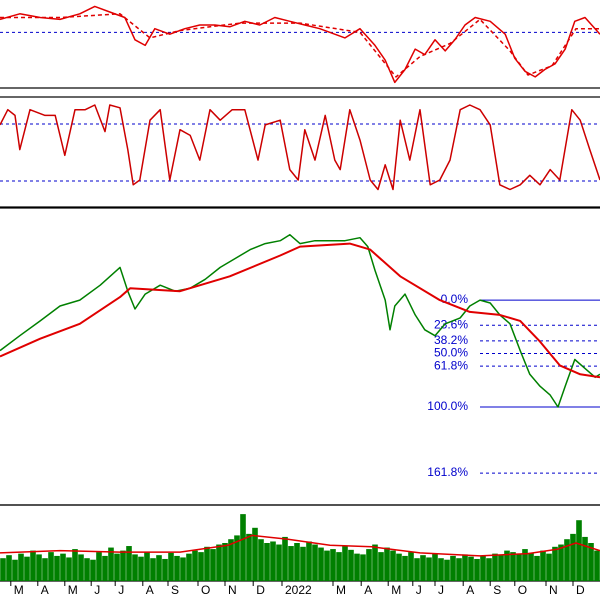  What do you see at coordinates (150, 590) in the screenshot?
I see `x-tick-label: A` at bounding box center [150, 590].